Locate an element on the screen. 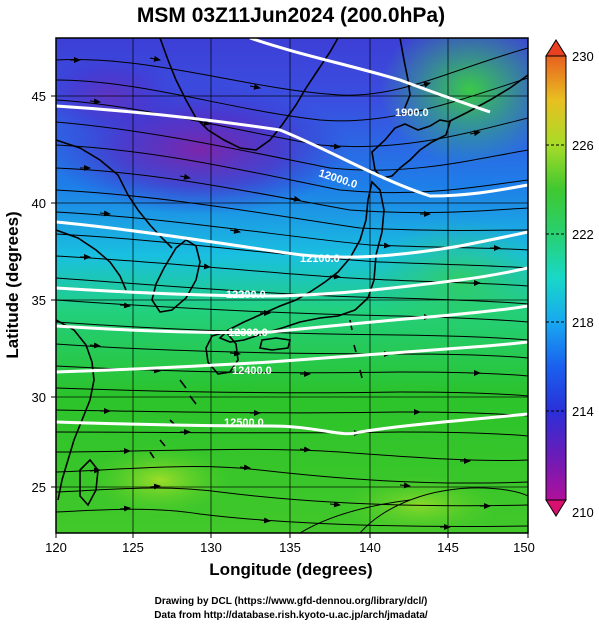 The height and width of the screenshot is (625, 599). contour-label-11900: 1900.0 is located at coordinates (412, 113).